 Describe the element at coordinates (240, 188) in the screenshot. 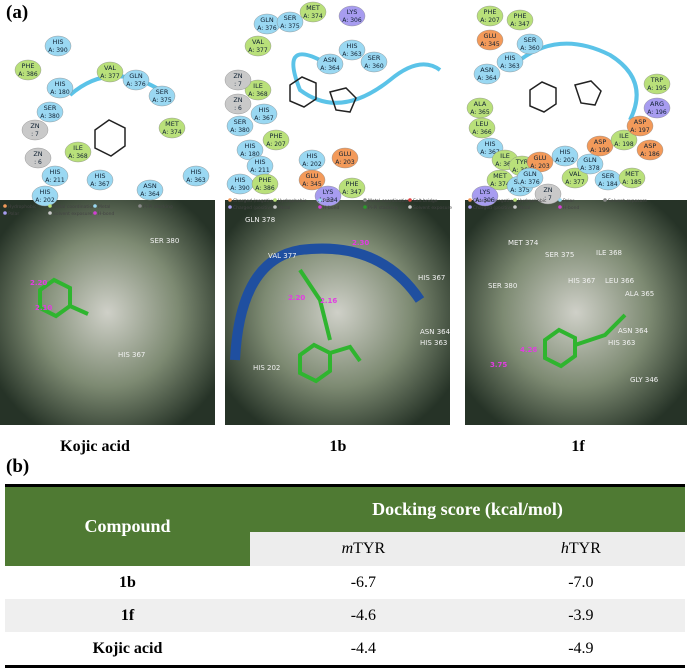

I see `residue-id: A: 390` at that location.